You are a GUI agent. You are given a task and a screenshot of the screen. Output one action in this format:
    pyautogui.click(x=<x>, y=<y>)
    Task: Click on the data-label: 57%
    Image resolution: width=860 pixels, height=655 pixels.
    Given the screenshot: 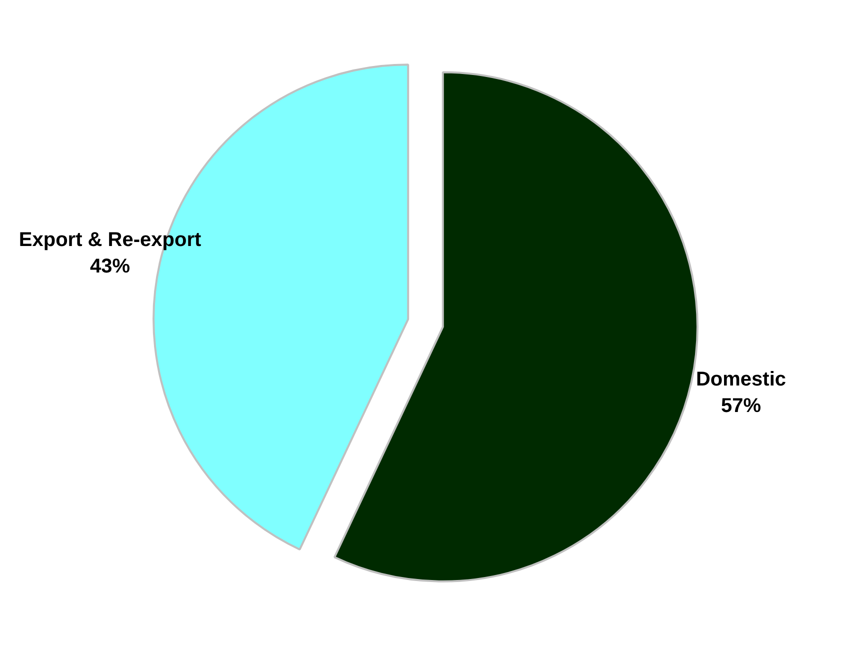 What is the action you would take?
    pyautogui.click(x=741, y=406)
    